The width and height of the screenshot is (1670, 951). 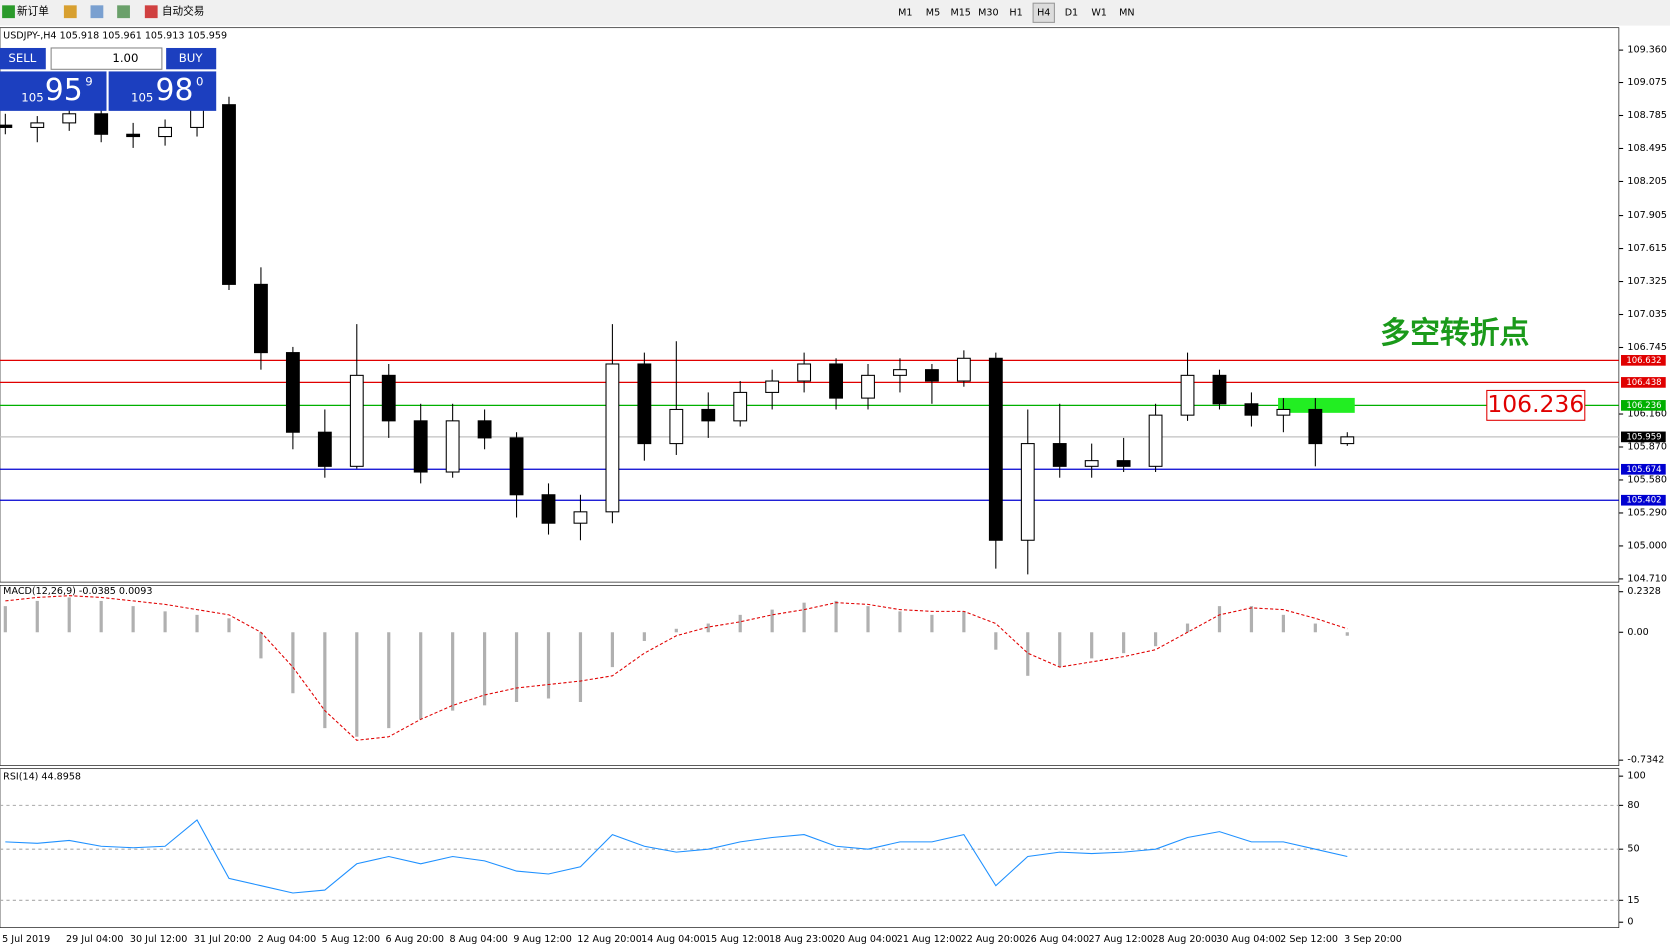 What do you see at coordinates (88, 82) in the screenshot?
I see `sell-price-frac: 9` at bounding box center [88, 82].